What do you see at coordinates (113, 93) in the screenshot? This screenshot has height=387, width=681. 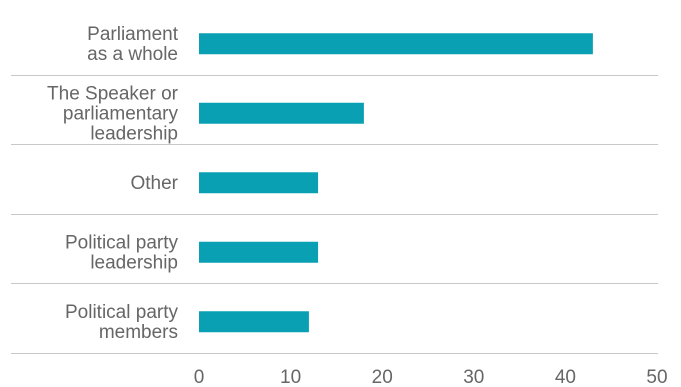 I see `category-label-line: The Speaker or` at bounding box center [113, 93].